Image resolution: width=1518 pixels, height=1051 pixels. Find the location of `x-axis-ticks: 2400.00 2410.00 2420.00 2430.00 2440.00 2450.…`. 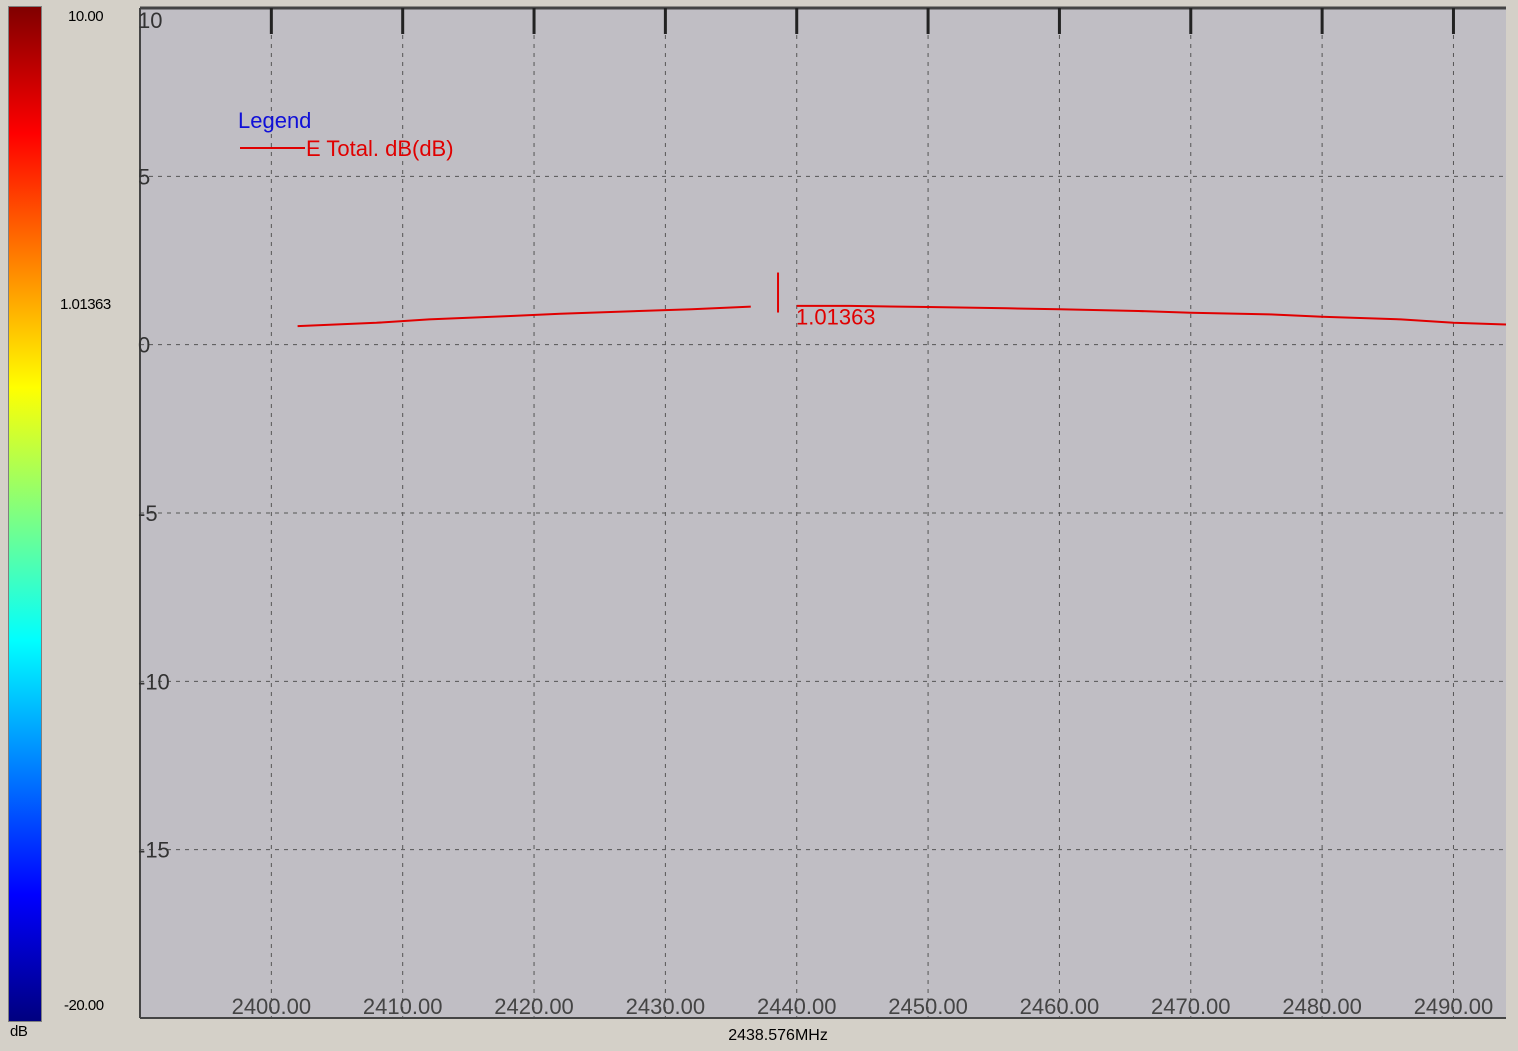

x-axis-ticks: 2400.00 2410.00 2420.00 2430.00 2440.00 2450.… is located at coordinates (863, 1006).